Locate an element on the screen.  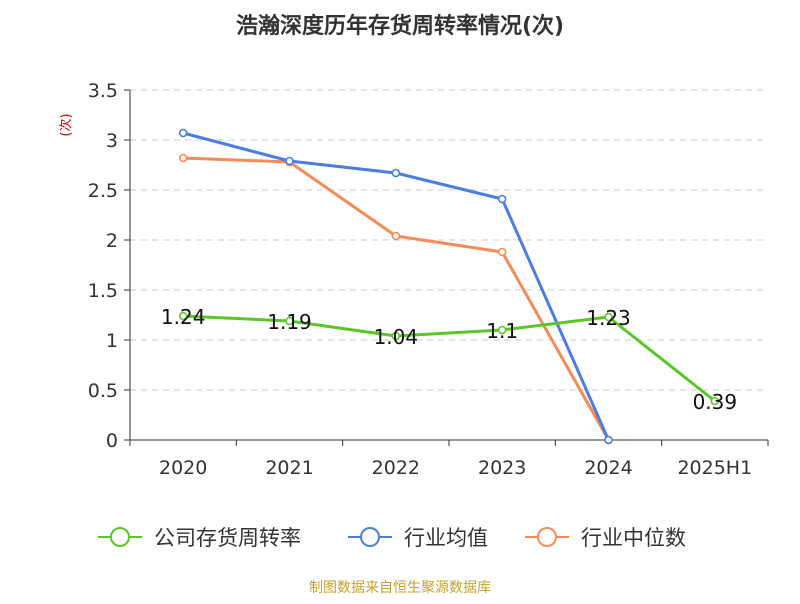
legend-label: 行业中位数 is located at coordinates (633, 538).